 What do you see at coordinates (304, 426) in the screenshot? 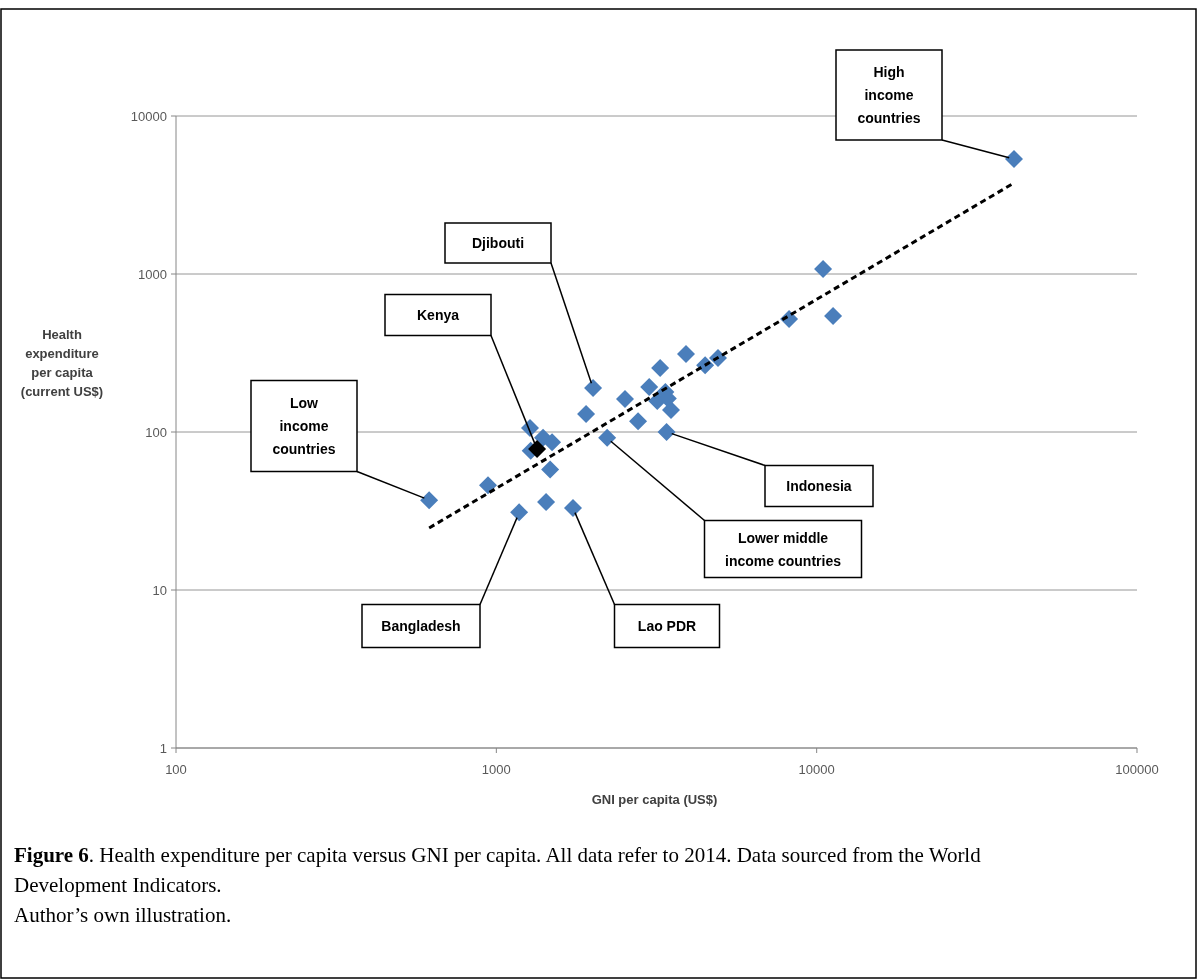
I see `annotation: Low income countries` at bounding box center [304, 426].